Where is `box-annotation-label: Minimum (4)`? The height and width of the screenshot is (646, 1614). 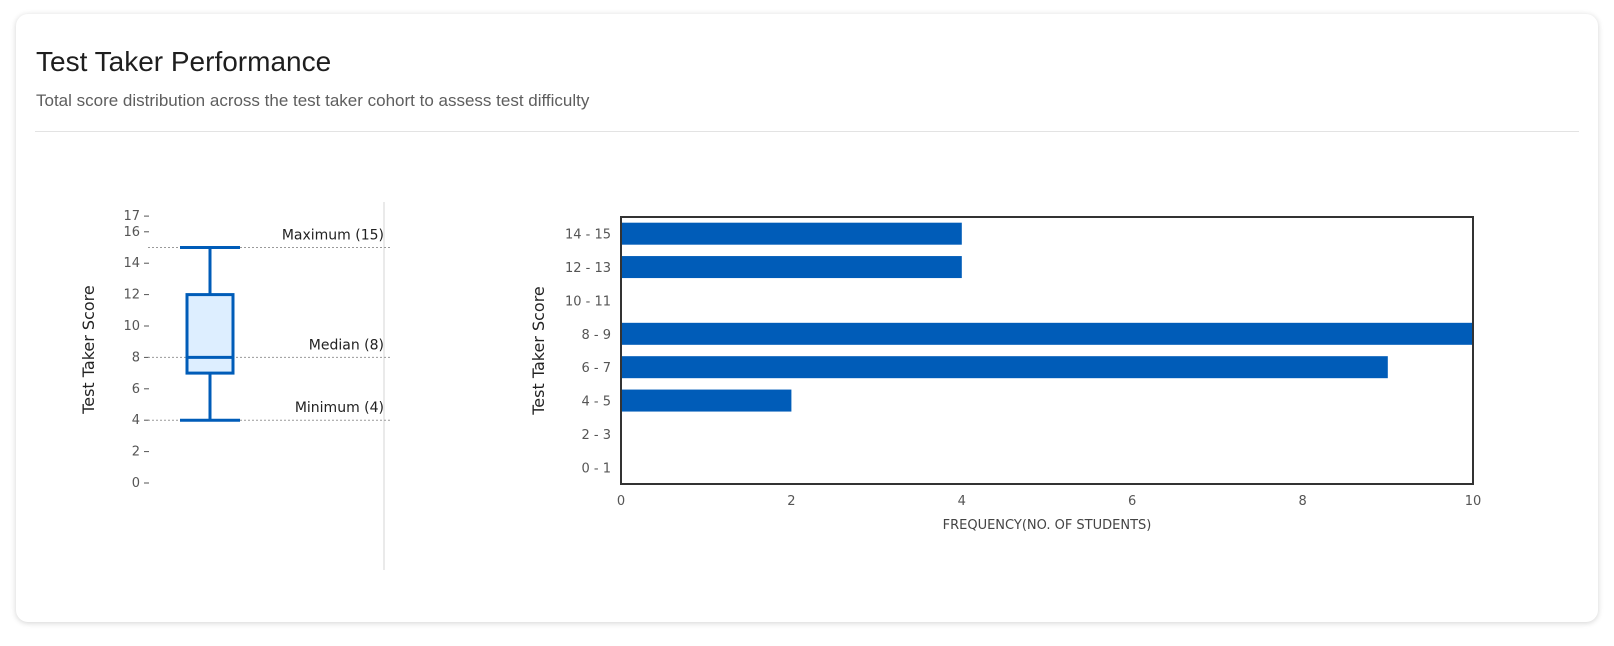 box-annotation-label: Minimum (4) is located at coordinates (339, 408).